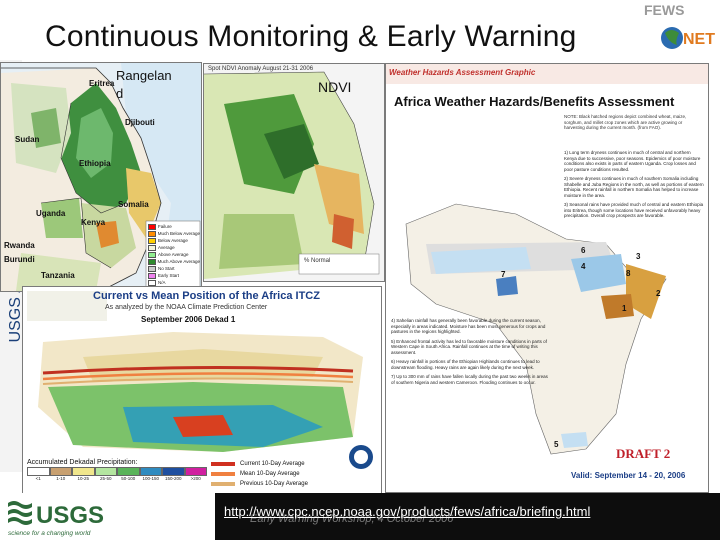  What do you see at coordinates (19, 259) in the screenshot?
I see `country-label: Burundi` at bounding box center [19, 259].